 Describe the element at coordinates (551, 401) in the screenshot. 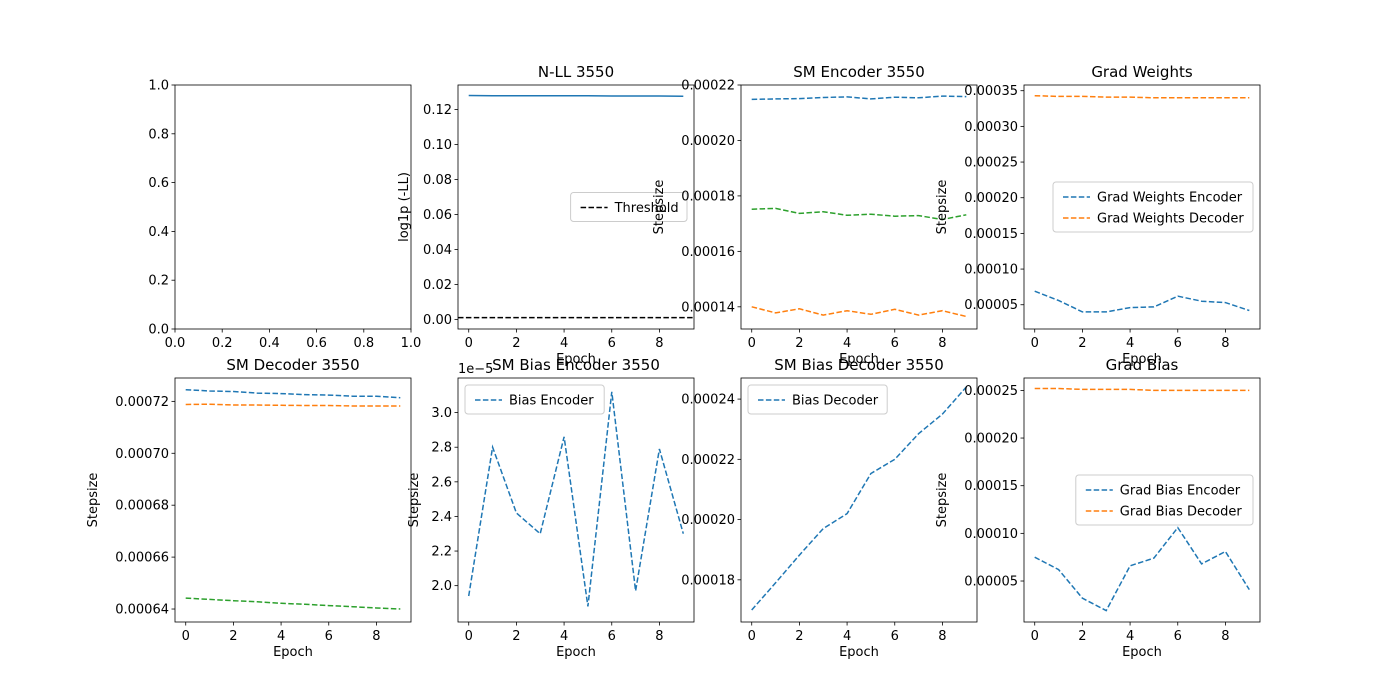

I see `legend-entry: Bias Encoder` at that location.